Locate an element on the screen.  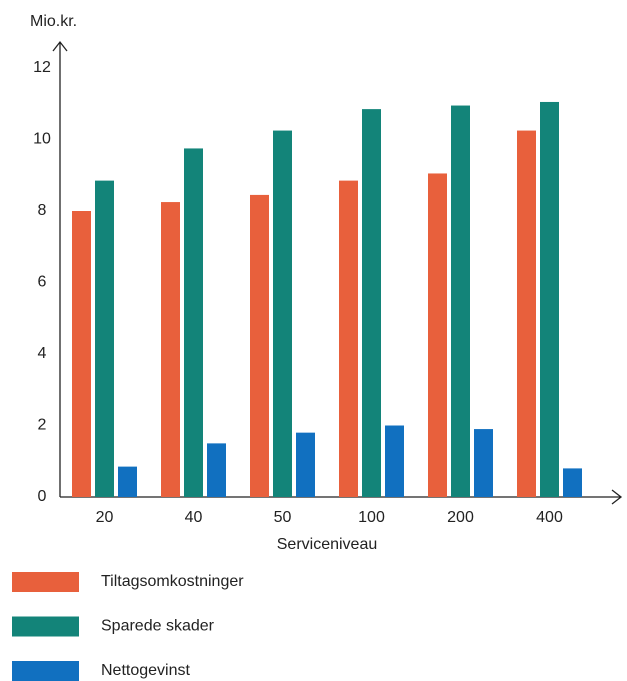
y-tick-label: 10 is located at coordinates (42, 139).